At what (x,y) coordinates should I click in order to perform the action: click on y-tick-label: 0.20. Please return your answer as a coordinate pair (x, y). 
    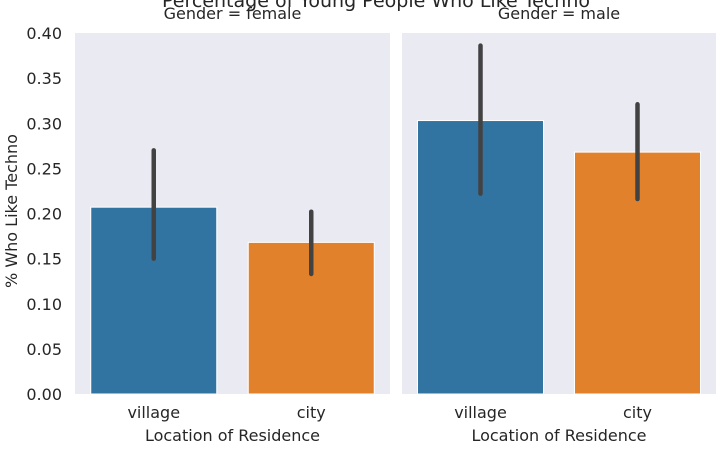
    Looking at the image, I should click on (44, 214).